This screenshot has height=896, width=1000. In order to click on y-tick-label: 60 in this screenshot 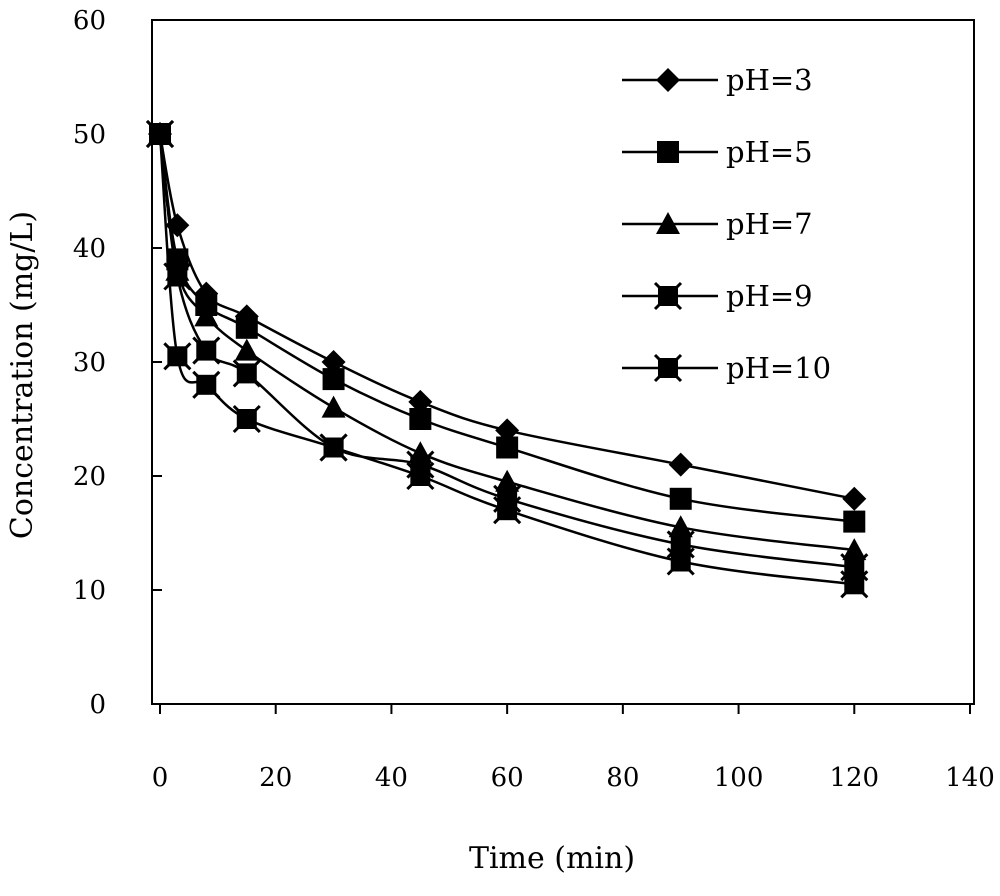, I will do `click(89, 21)`.